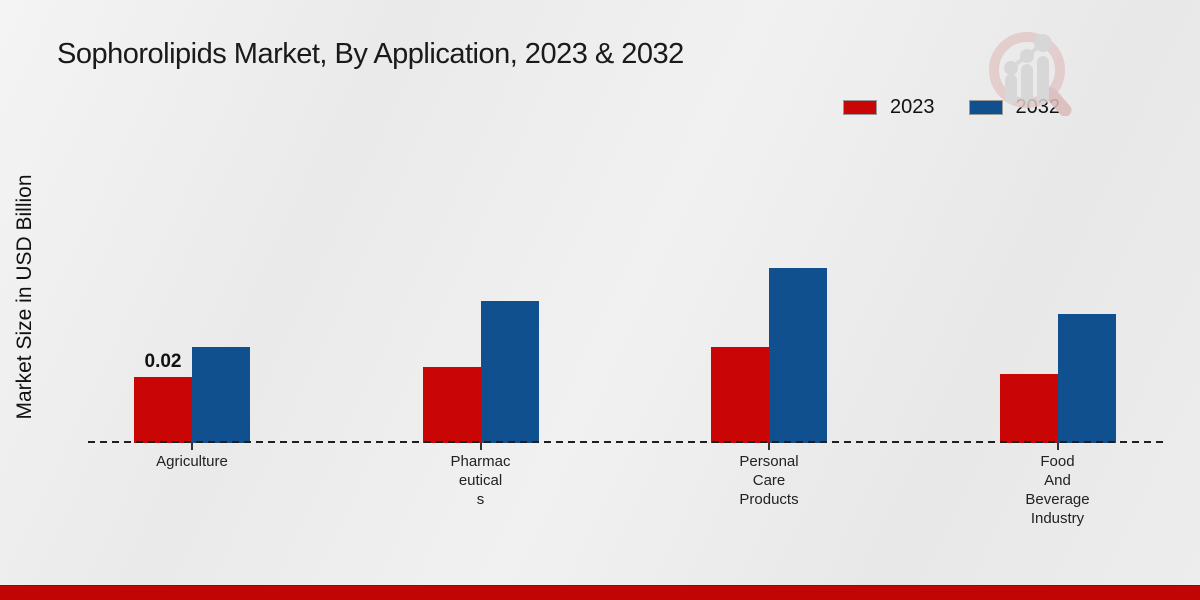  I want to click on footer-band, so click(600, 592).